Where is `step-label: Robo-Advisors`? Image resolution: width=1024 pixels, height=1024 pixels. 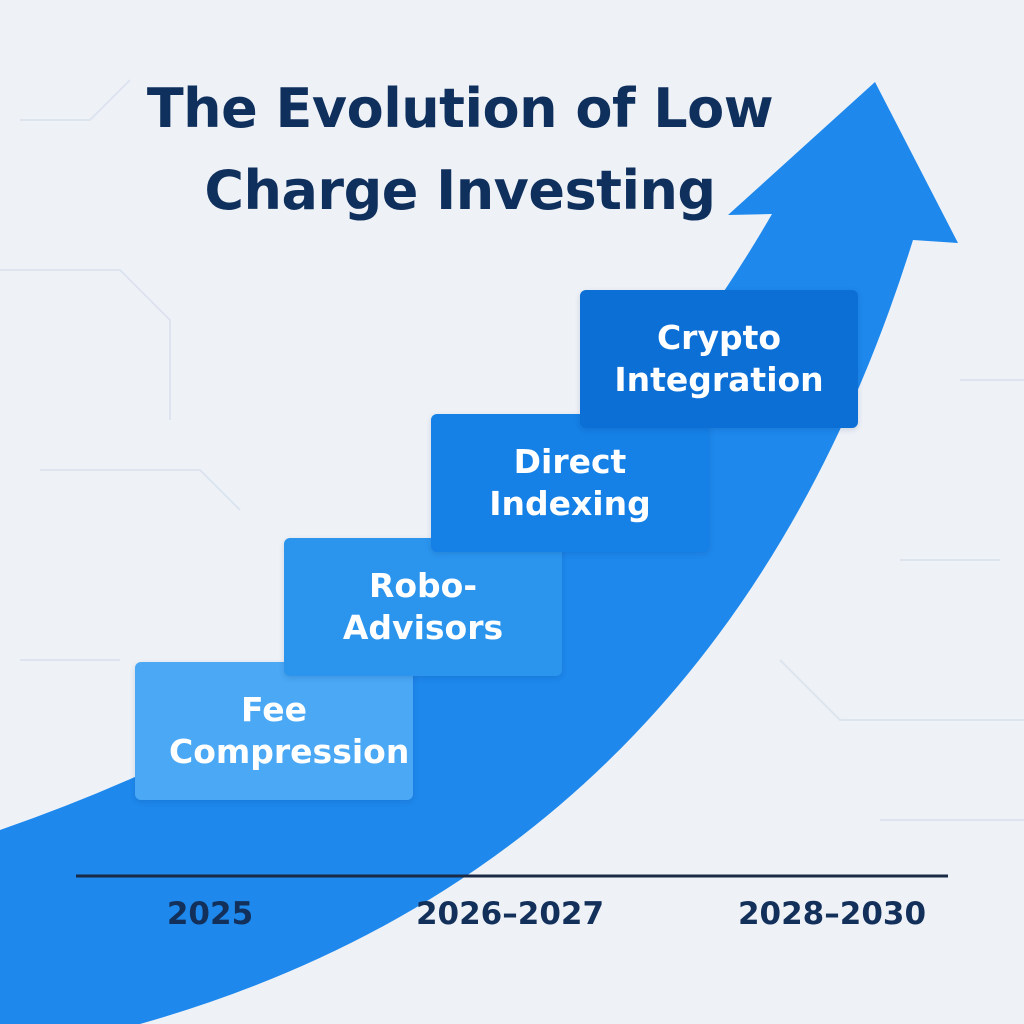
step-label: Robo-Advisors is located at coordinates (423, 606).